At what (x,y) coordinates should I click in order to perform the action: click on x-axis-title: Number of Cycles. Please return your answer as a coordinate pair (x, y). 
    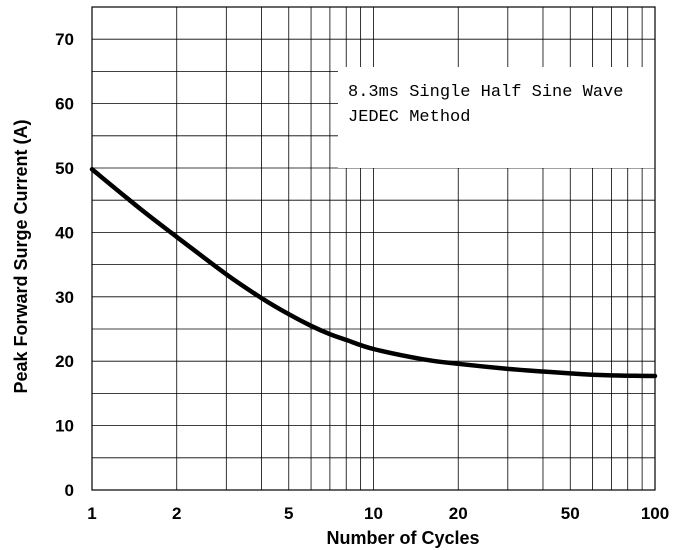
    Looking at the image, I should click on (402, 538).